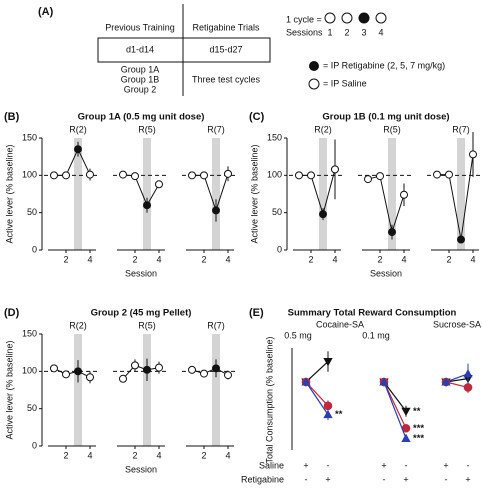 Image resolution: width=482 pixels, height=500 pixels. What do you see at coordinates (457, 324) in the screenshot?
I see `group-header: Sucrose-SA` at bounding box center [457, 324].